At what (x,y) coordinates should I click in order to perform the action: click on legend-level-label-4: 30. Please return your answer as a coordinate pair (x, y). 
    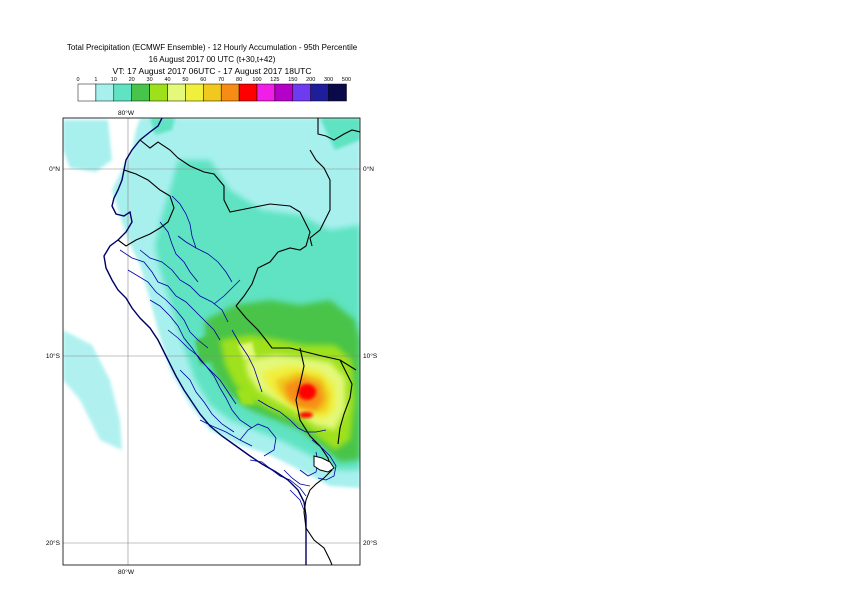
    Looking at the image, I should click on (150, 80).